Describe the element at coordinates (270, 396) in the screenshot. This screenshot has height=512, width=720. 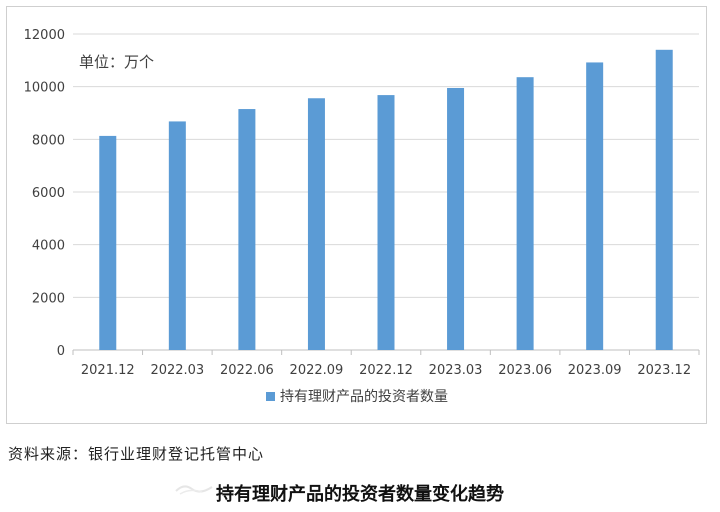
I see `legend-swatch` at that location.